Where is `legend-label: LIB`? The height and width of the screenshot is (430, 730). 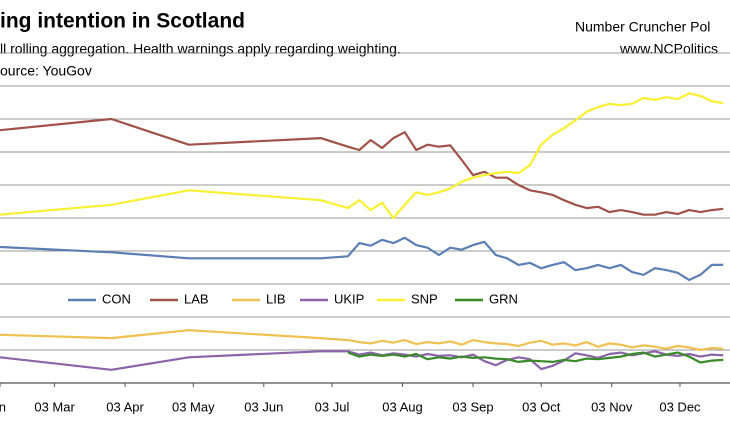 legend-label: LIB is located at coordinates (276, 298).